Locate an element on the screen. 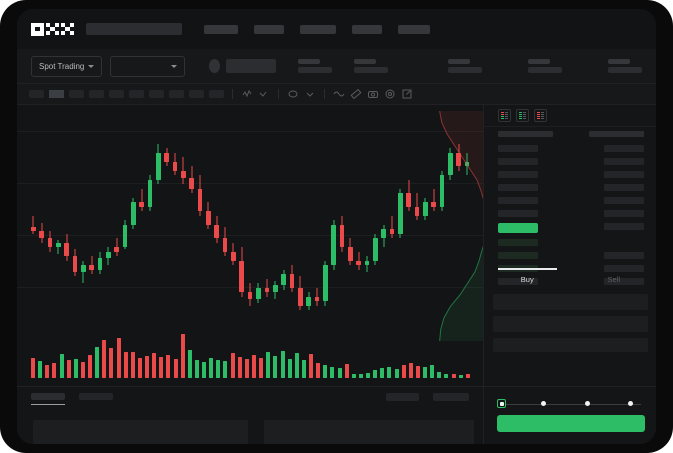 This screenshot has height=453, width=673. tab-buy: Buy is located at coordinates (527, 279).